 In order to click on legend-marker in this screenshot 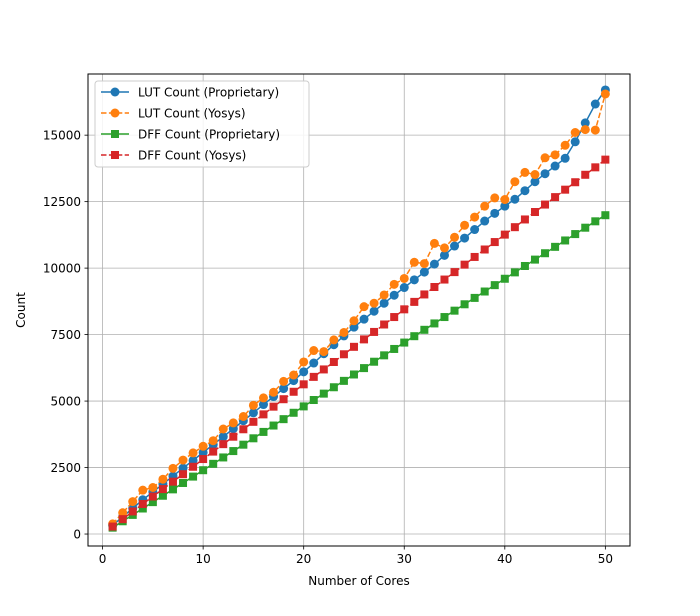, I will do `click(115, 155)`.